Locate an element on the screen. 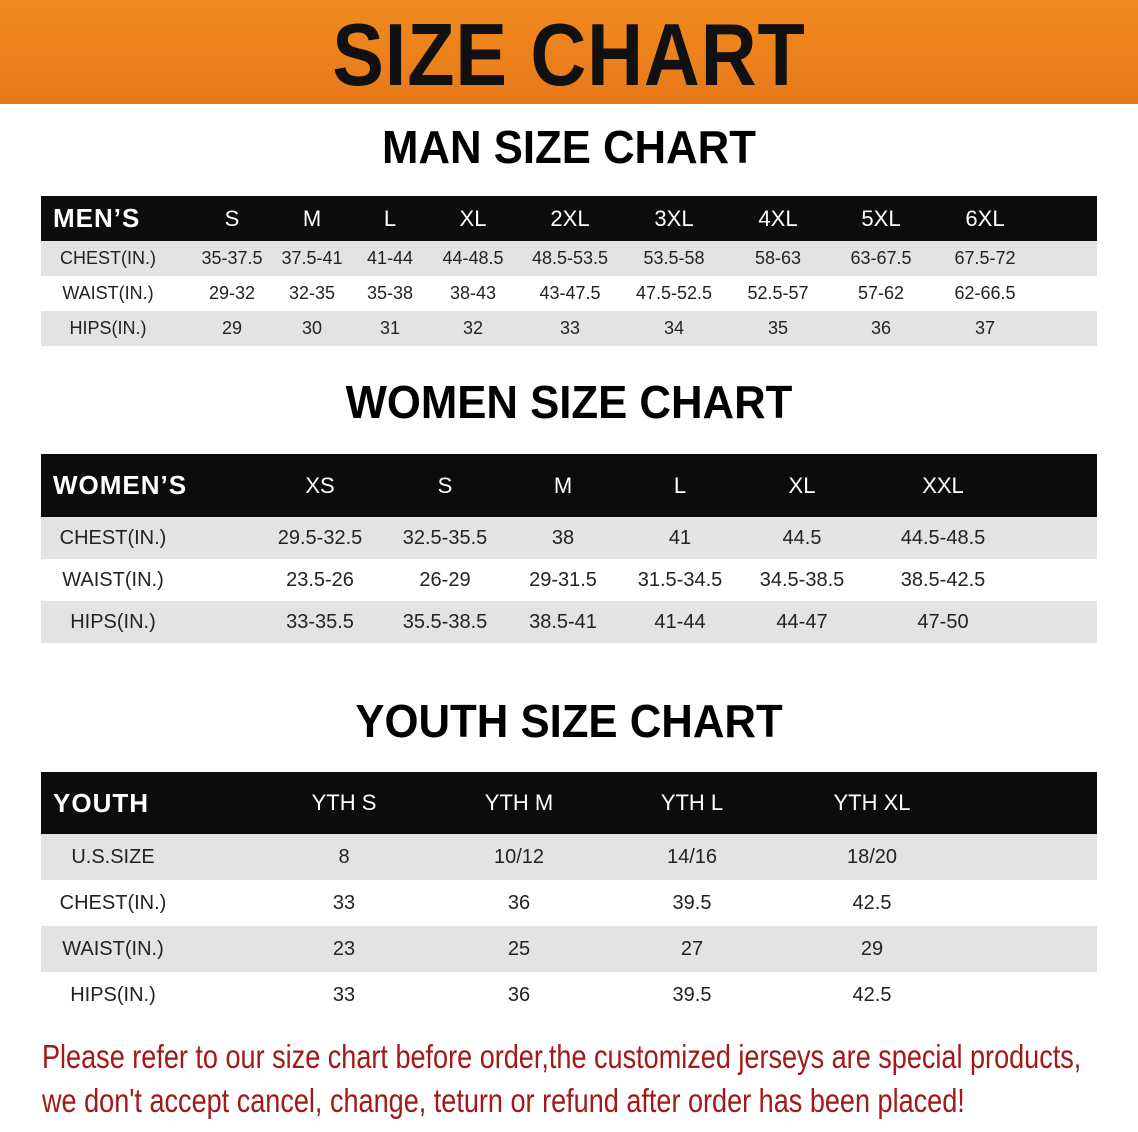 The image size is (1138, 1132). table-cell: 35-37.5 is located at coordinates (232, 258).